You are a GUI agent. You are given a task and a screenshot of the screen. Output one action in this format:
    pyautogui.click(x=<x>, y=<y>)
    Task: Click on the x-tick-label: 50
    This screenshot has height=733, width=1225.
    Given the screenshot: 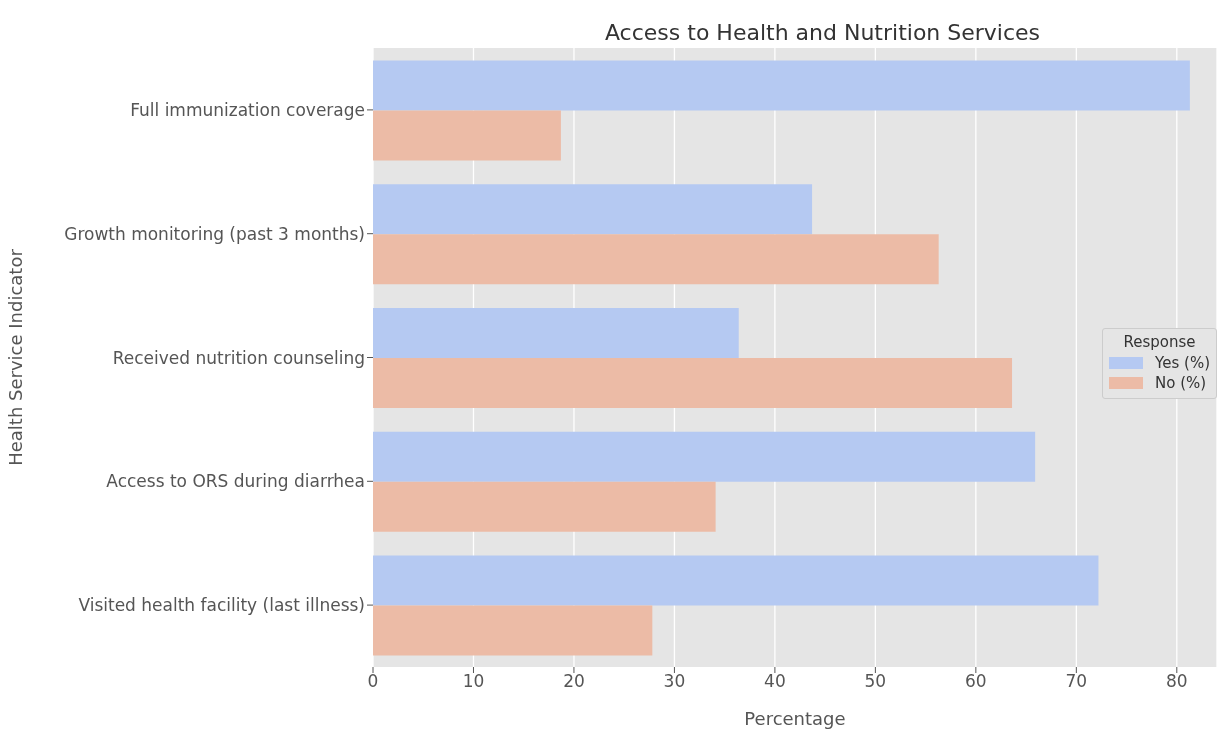 What is the action you would take?
    pyautogui.click(x=875, y=681)
    